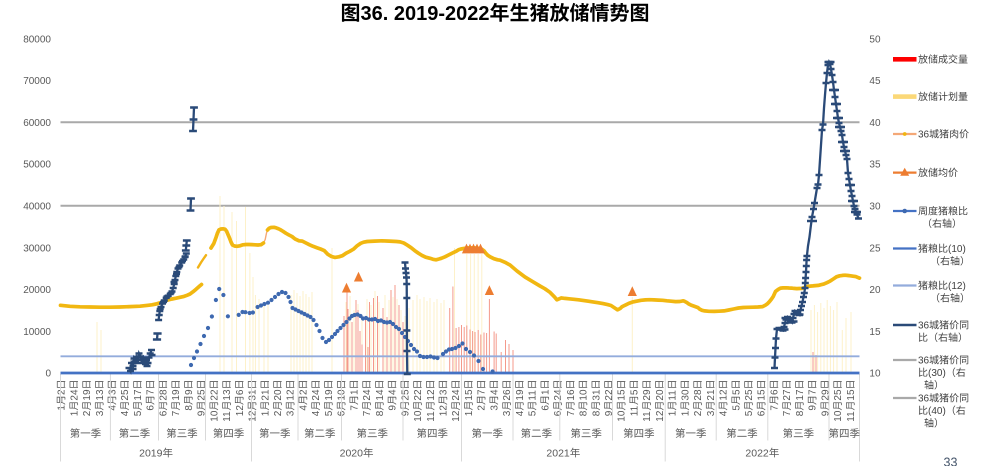  Describe the element at coordinates (37, 165) in the screenshot. I see `svg-text: 50000` at that location.